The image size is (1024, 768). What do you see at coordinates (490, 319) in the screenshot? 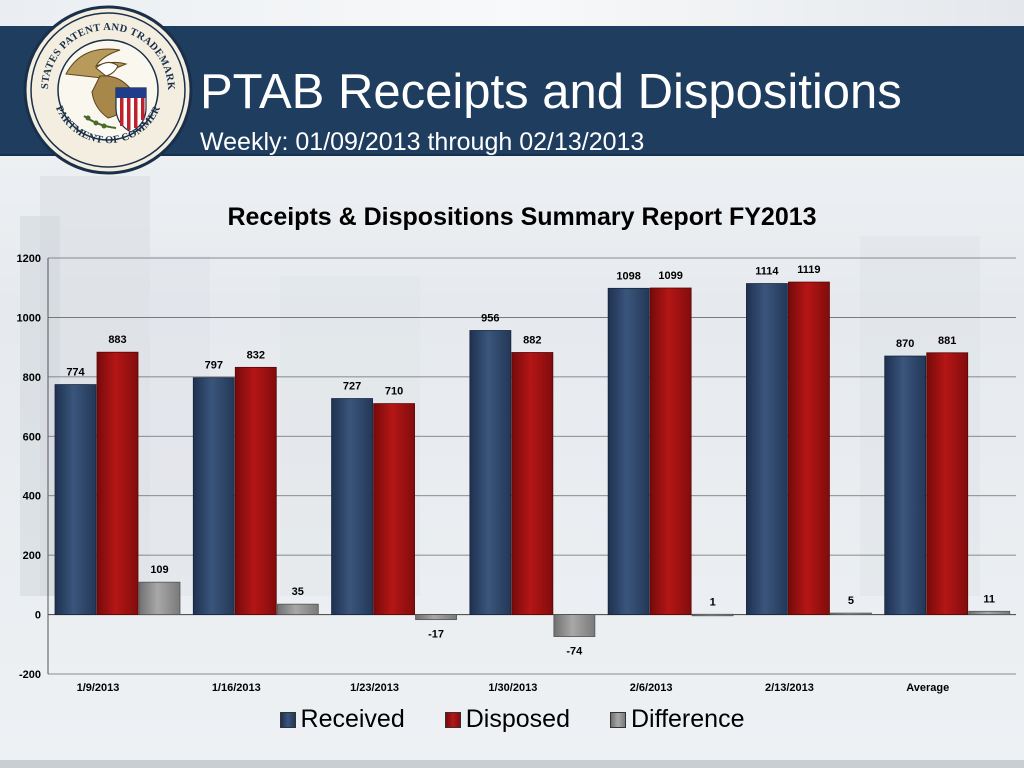
I see `data-label-received: 956` at bounding box center [490, 319].